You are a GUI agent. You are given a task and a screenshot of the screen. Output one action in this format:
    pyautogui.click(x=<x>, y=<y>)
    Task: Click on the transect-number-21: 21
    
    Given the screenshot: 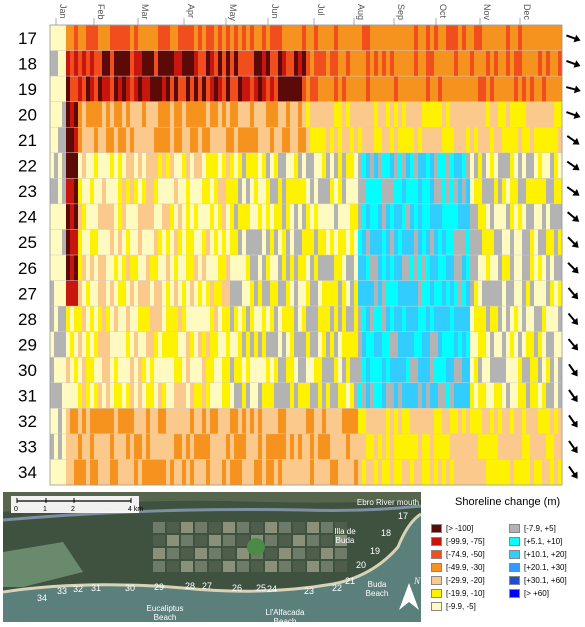 What is the action you would take?
    pyautogui.click(x=350, y=581)
    